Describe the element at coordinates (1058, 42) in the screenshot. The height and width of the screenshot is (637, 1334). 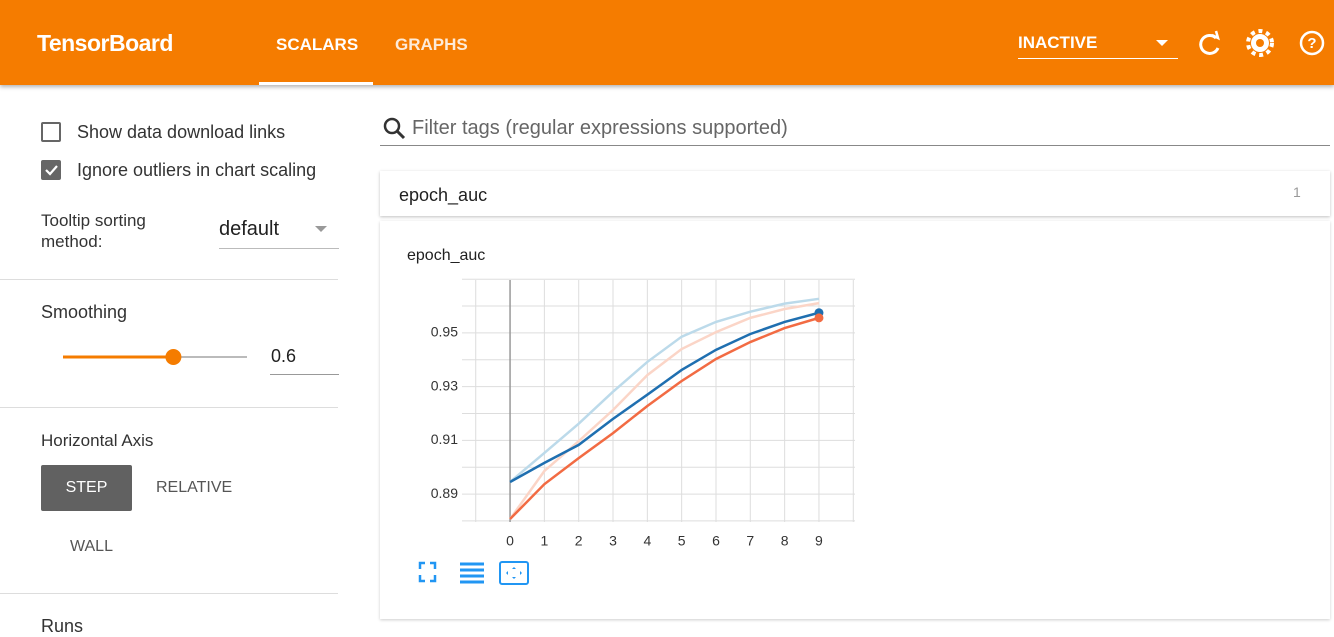
I see `status-select: INACTIVE` at that location.